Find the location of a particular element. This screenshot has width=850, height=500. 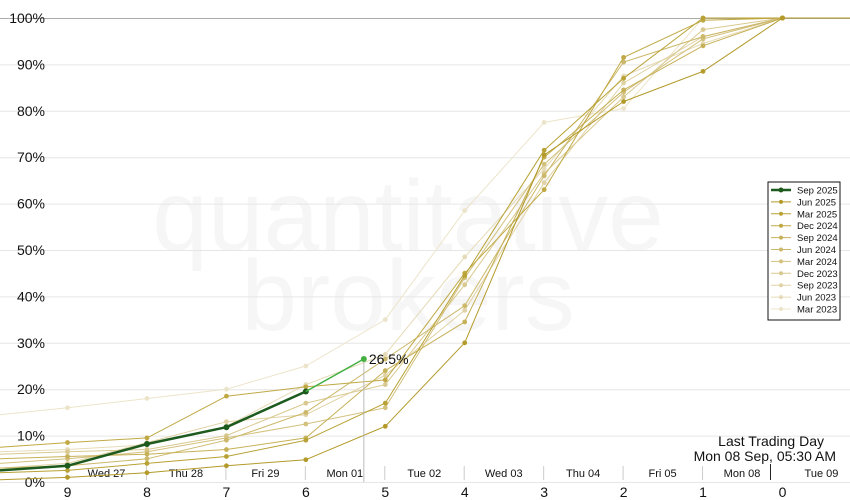

legend-item: Sep 2023 is located at coordinates (804, 286).